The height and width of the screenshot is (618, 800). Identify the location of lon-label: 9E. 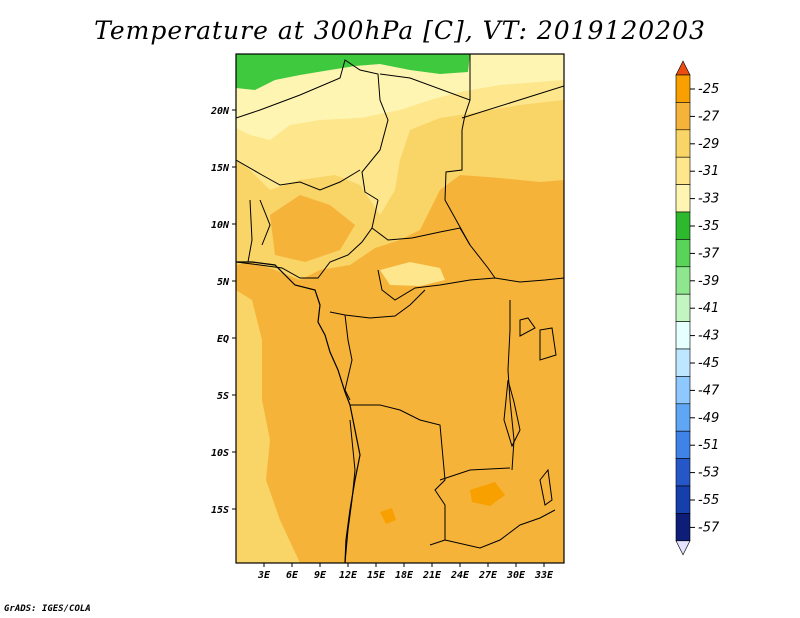
(320, 575).